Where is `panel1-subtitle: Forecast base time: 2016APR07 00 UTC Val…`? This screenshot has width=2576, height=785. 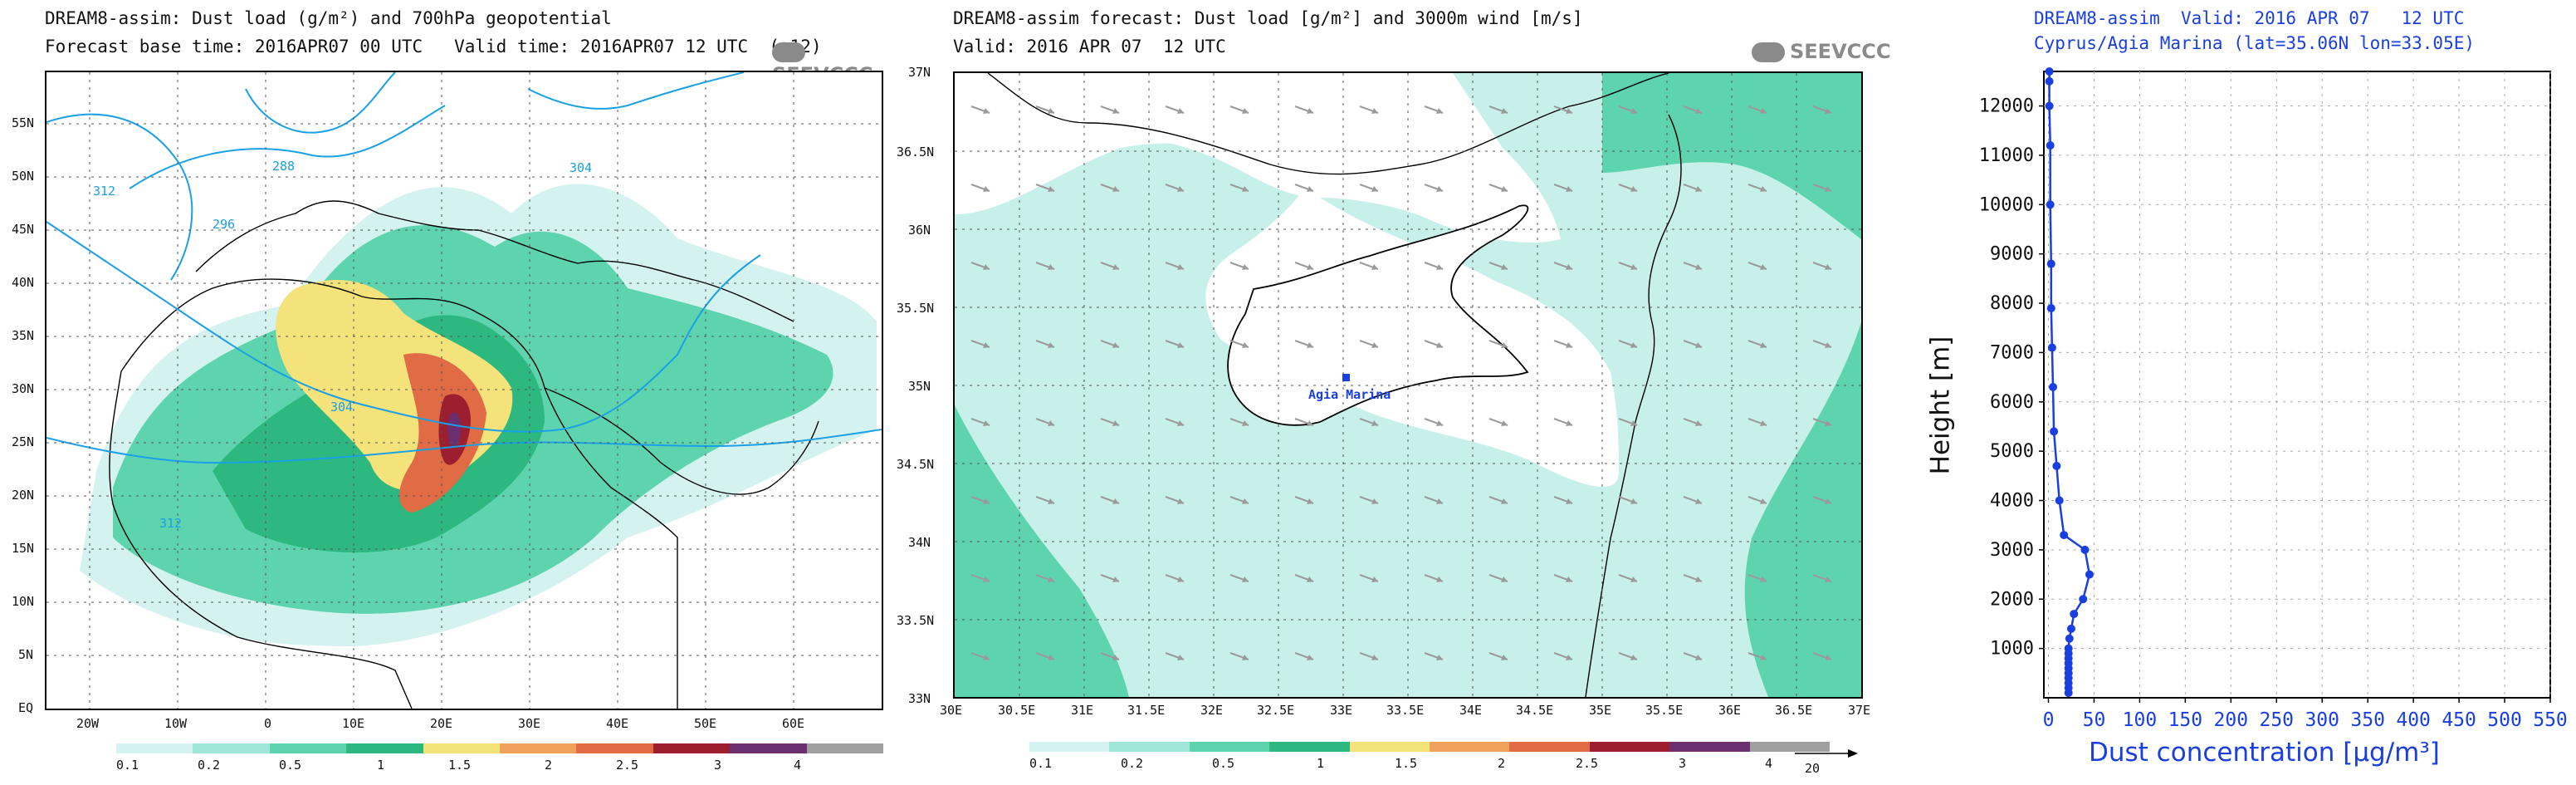
panel1-subtitle: Forecast base time: 2016APR07 00 UTC Val… is located at coordinates (433, 46).